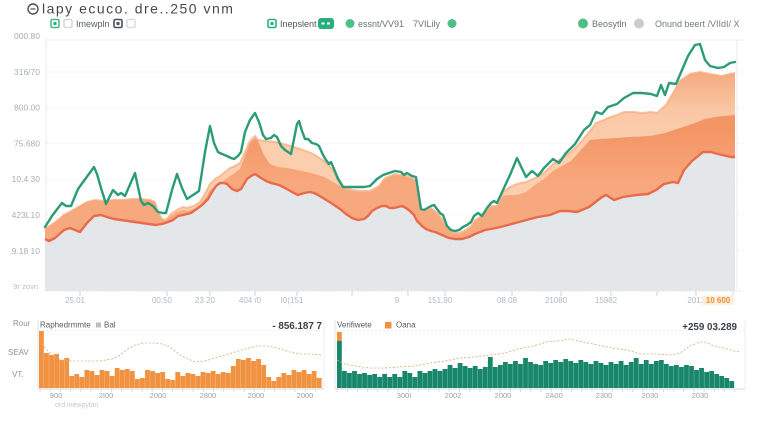 The height and width of the screenshot is (426, 760). I want to click on svg-text: ord inewpylan, so click(76, 405).